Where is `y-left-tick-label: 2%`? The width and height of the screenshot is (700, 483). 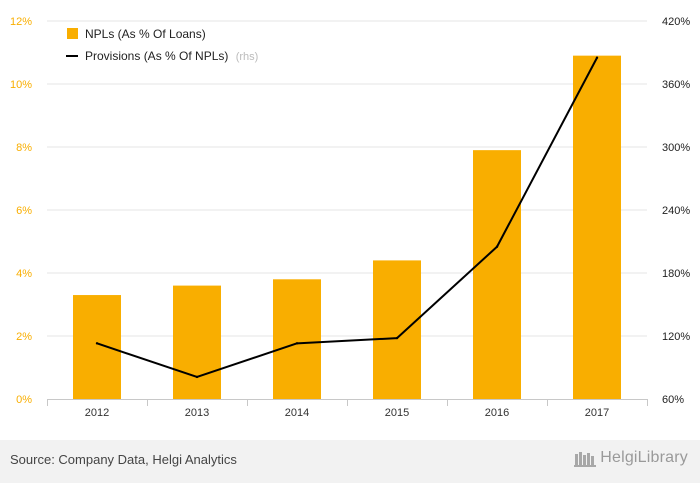 y-left-tick-label: 2% is located at coordinates (24, 337).